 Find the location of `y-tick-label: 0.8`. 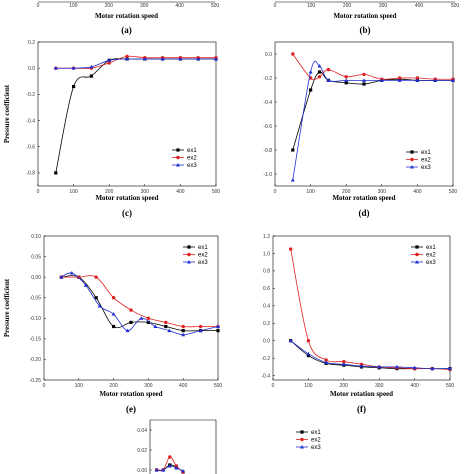

y-tick-label: 0.8 is located at coordinates (266, 272).